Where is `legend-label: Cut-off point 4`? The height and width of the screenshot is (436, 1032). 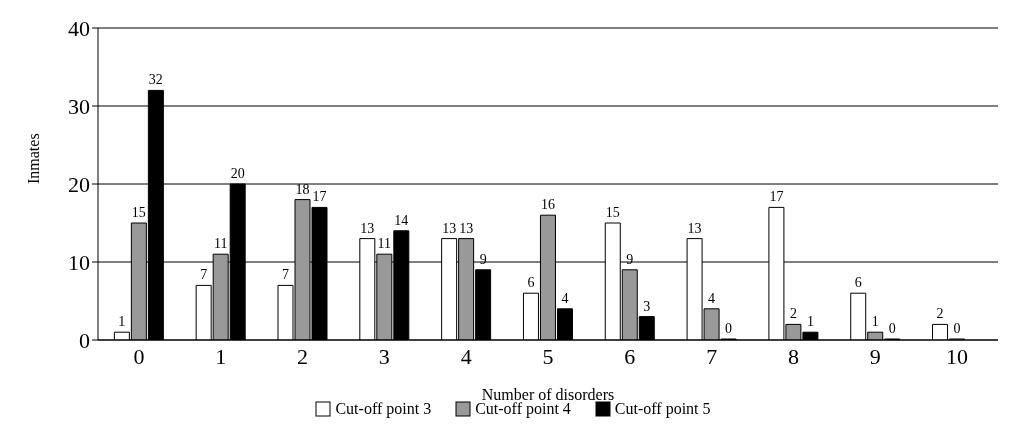 legend-label: Cut-off point 4 is located at coordinates (523, 409).